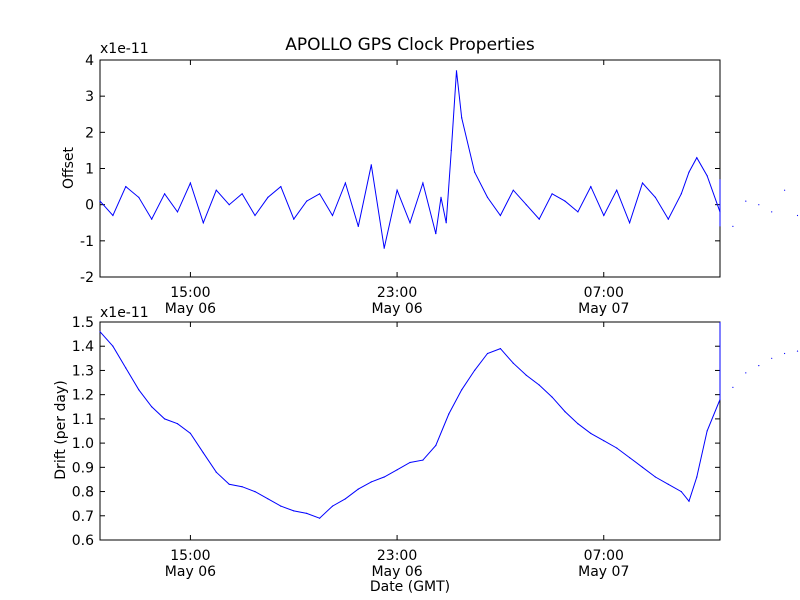  What do you see at coordinates (410, 45) in the screenshot?
I see `chart-title: APOLLO GPS Clock Properties` at bounding box center [410, 45].